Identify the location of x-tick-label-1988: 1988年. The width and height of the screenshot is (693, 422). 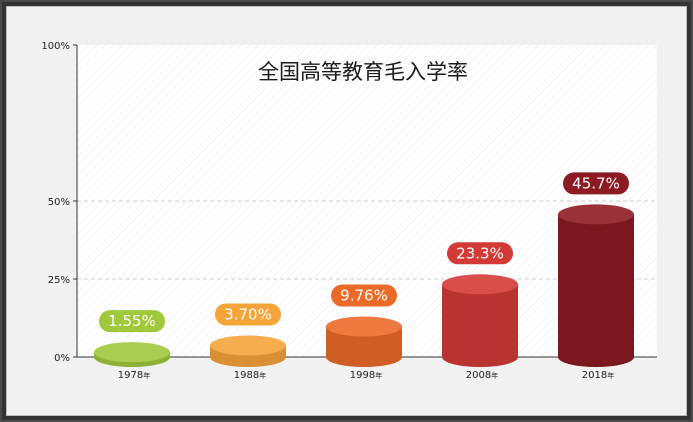
(250, 375).